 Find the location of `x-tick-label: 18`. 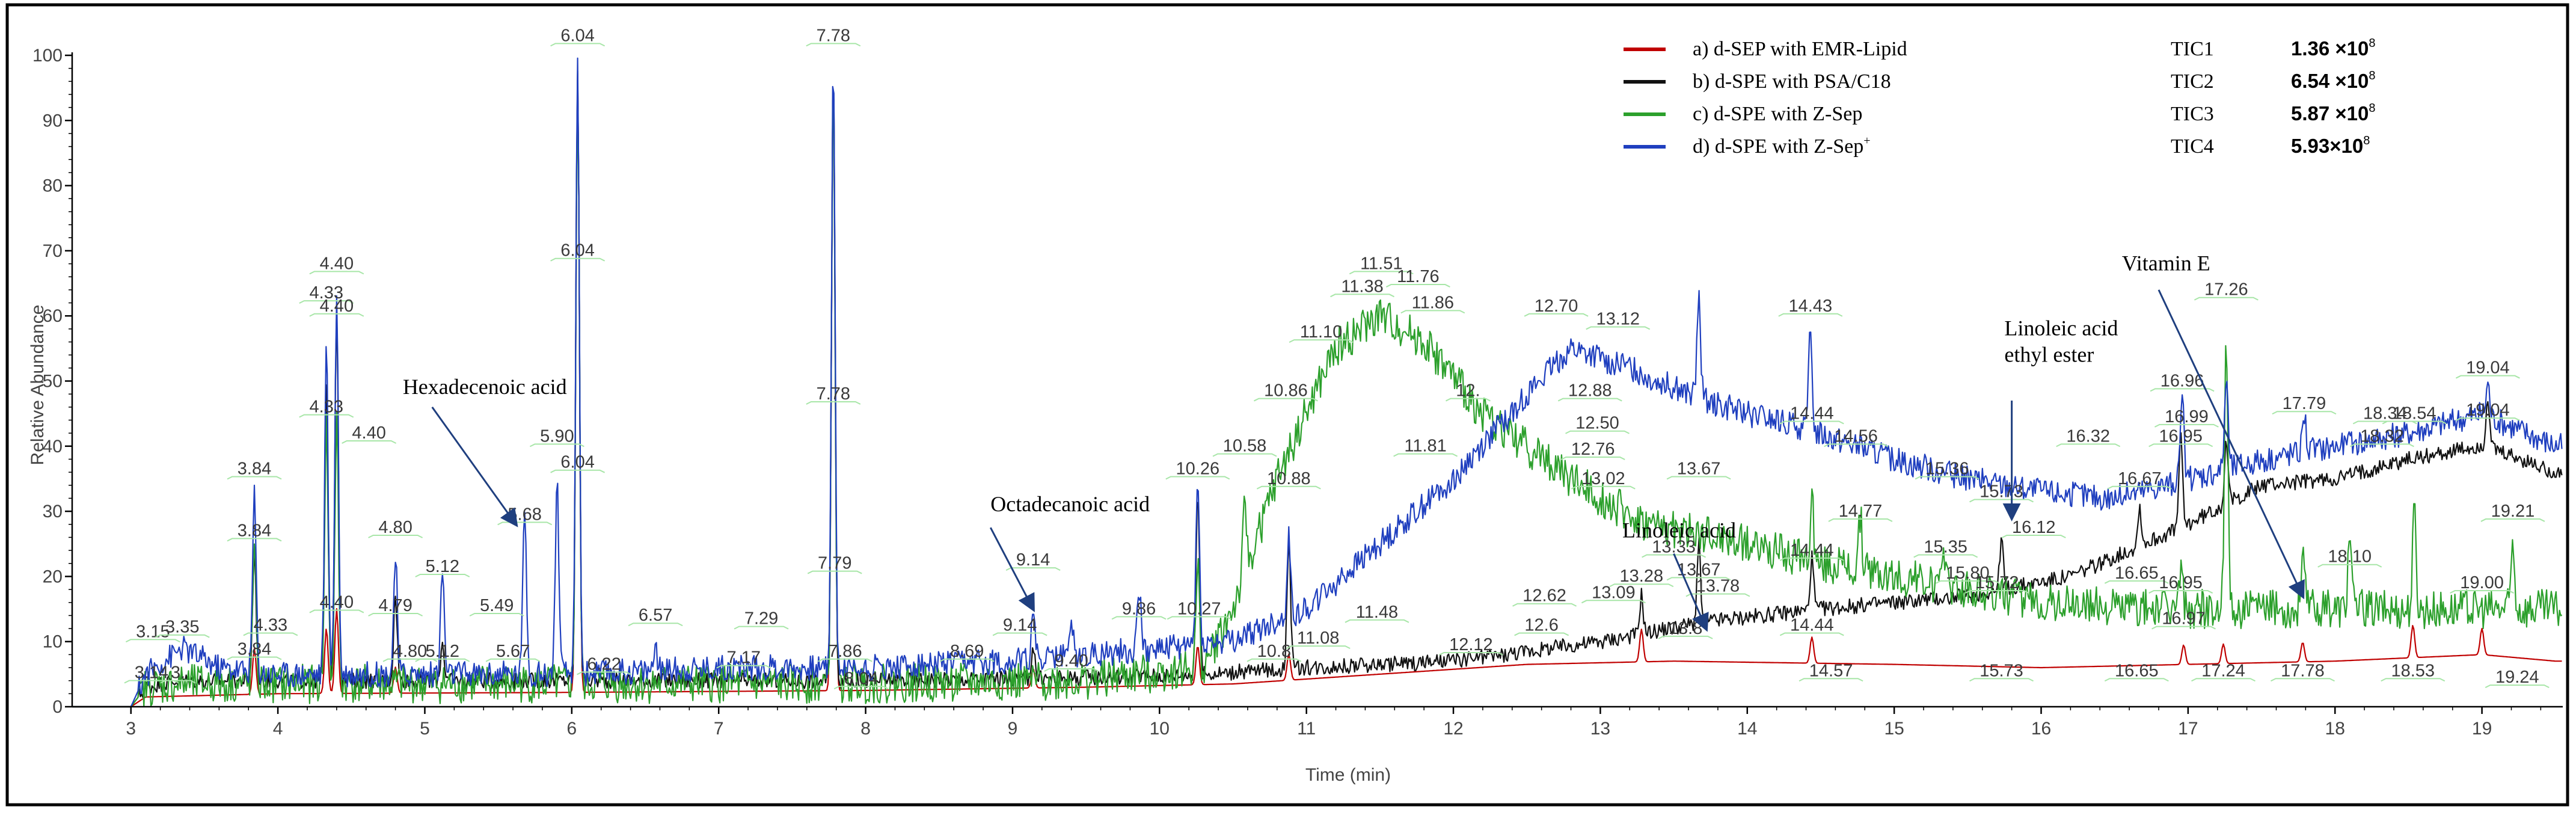

x-tick-label: 18 is located at coordinates (2335, 729).